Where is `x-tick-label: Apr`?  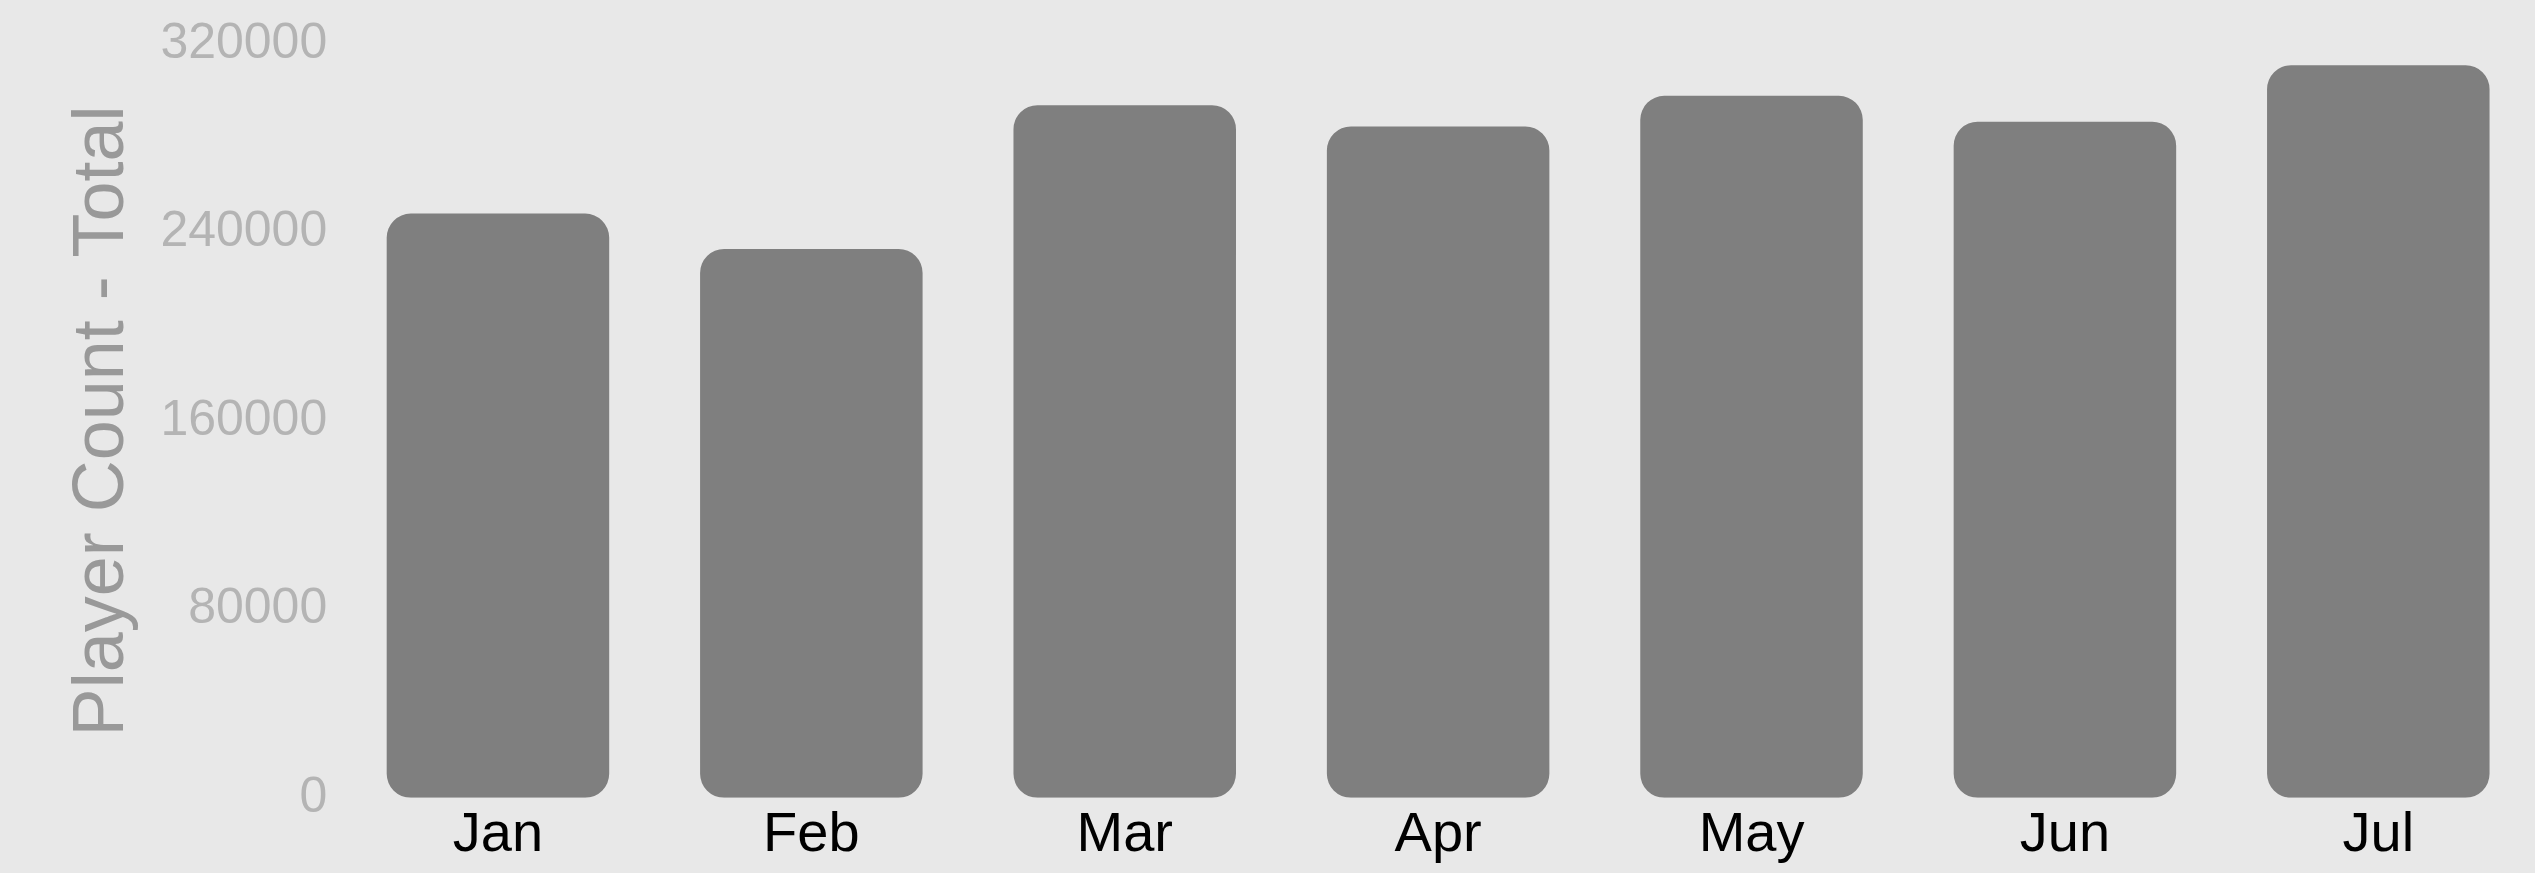
x-tick-label: Apr is located at coordinates (1438, 831).